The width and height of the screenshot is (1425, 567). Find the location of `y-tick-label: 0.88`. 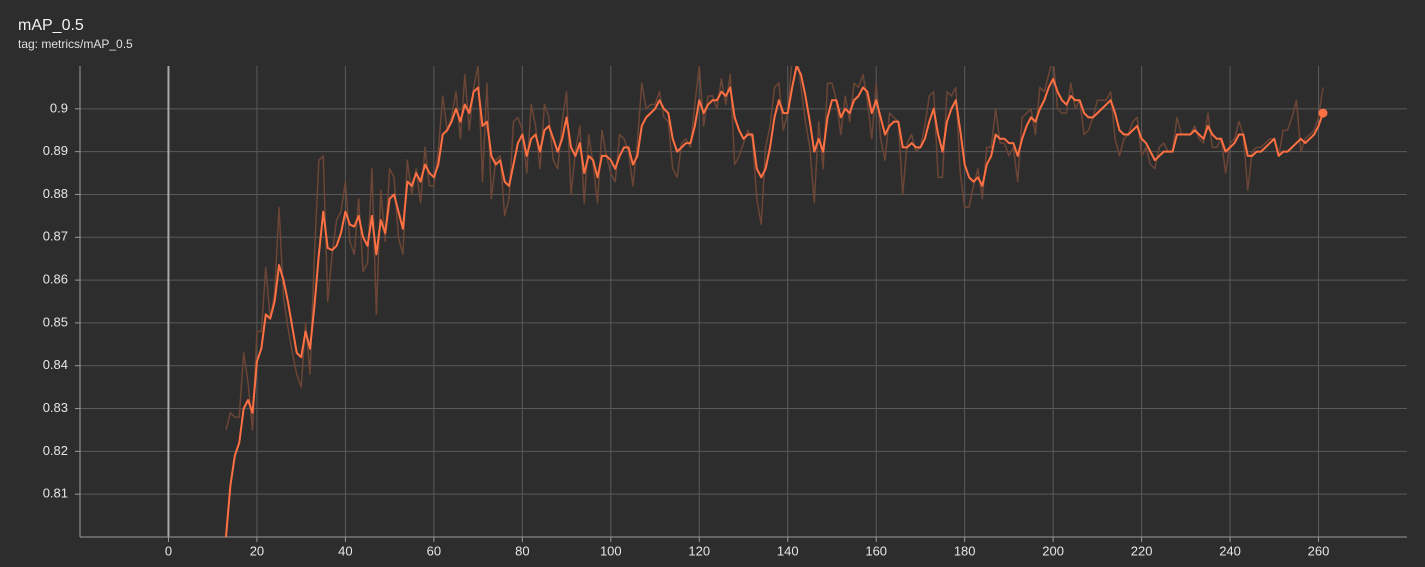

y-tick-label: 0.88 is located at coordinates (55, 193).